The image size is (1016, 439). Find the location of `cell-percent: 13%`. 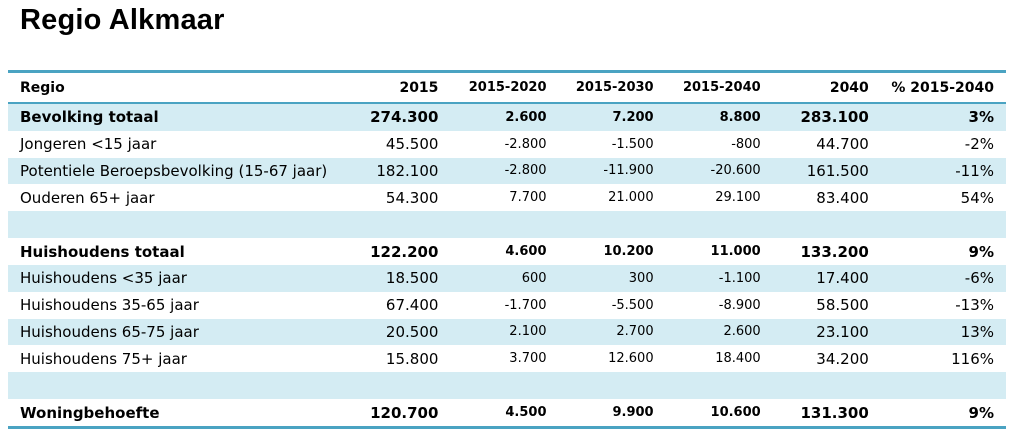

cell-percent: 13% is located at coordinates (938, 332).